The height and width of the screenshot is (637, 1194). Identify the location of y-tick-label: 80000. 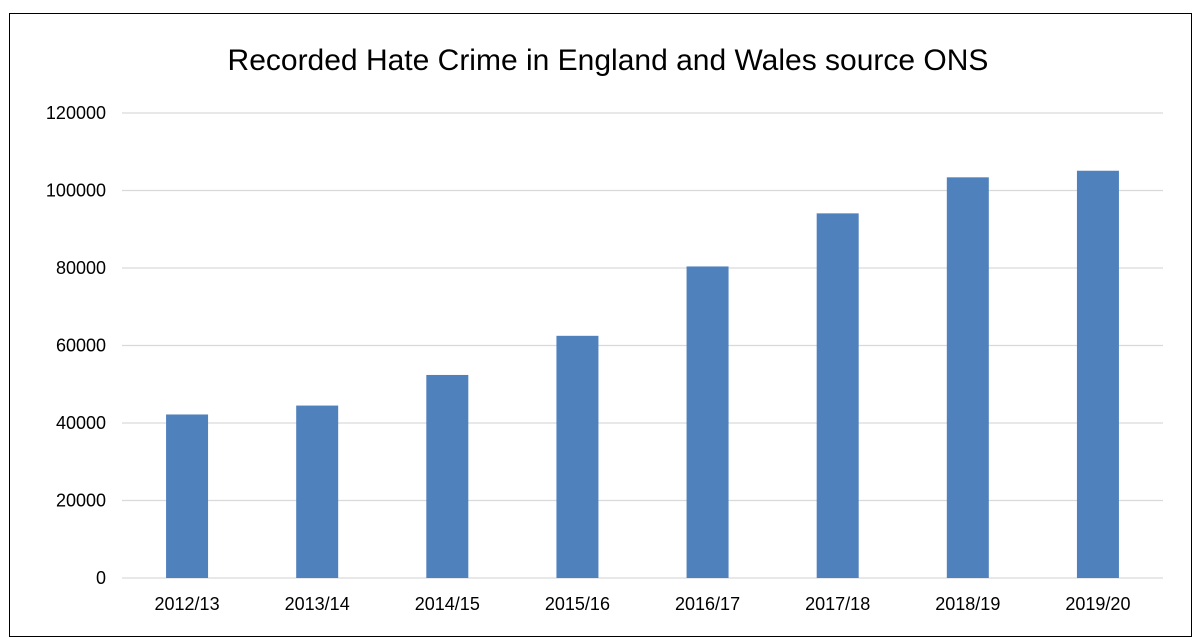
(81, 268).